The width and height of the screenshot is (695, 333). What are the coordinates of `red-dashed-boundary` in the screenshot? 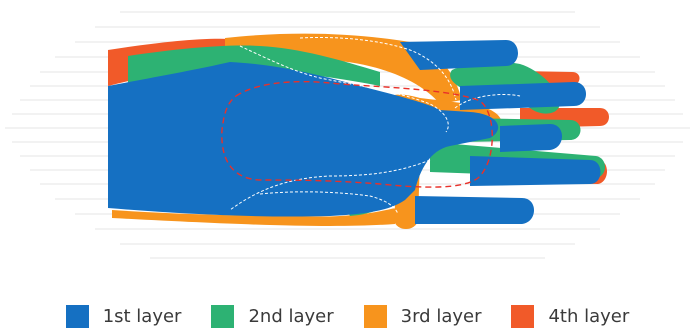 It's located at (357, 134).